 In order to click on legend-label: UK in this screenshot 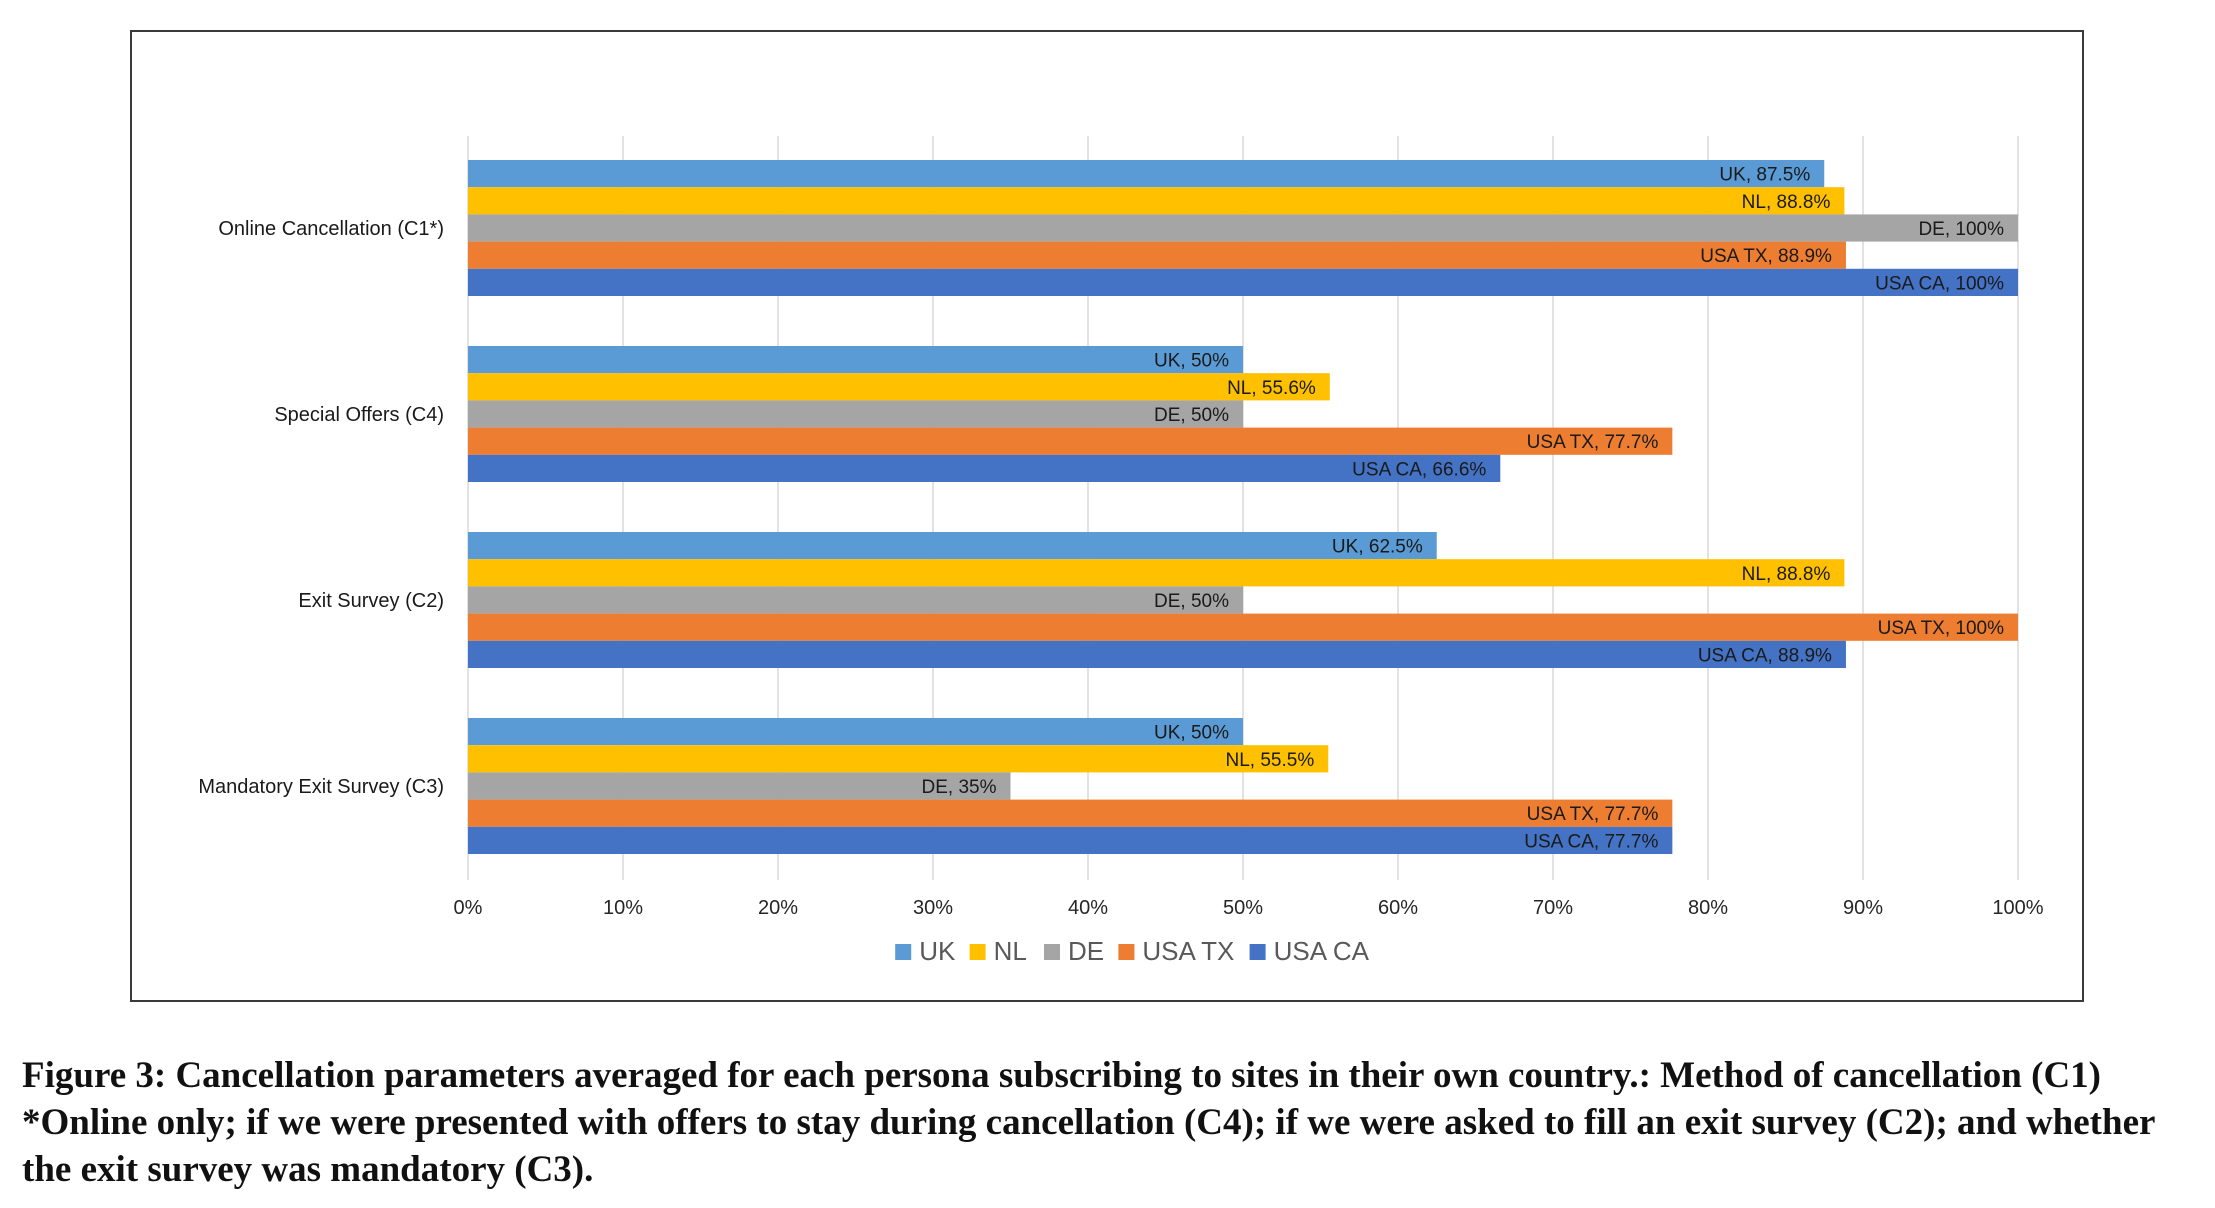, I will do `click(937, 951)`.